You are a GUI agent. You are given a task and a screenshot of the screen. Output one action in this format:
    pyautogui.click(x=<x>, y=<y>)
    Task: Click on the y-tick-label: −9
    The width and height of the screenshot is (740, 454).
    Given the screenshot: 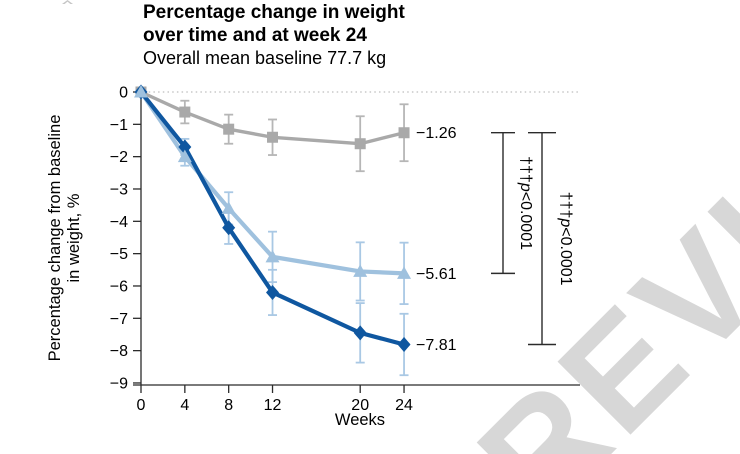 What is the action you would take?
    pyautogui.click(x=119, y=383)
    